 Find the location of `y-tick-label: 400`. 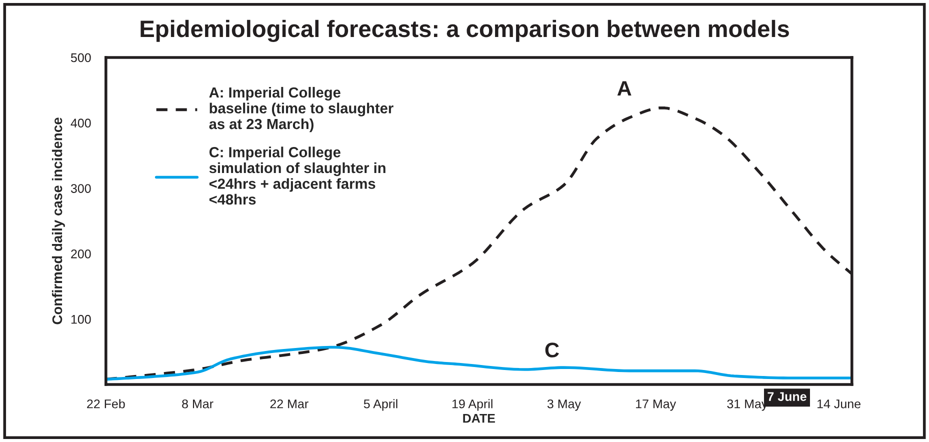

y-tick-label: 400 is located at coordinates (80, 123).